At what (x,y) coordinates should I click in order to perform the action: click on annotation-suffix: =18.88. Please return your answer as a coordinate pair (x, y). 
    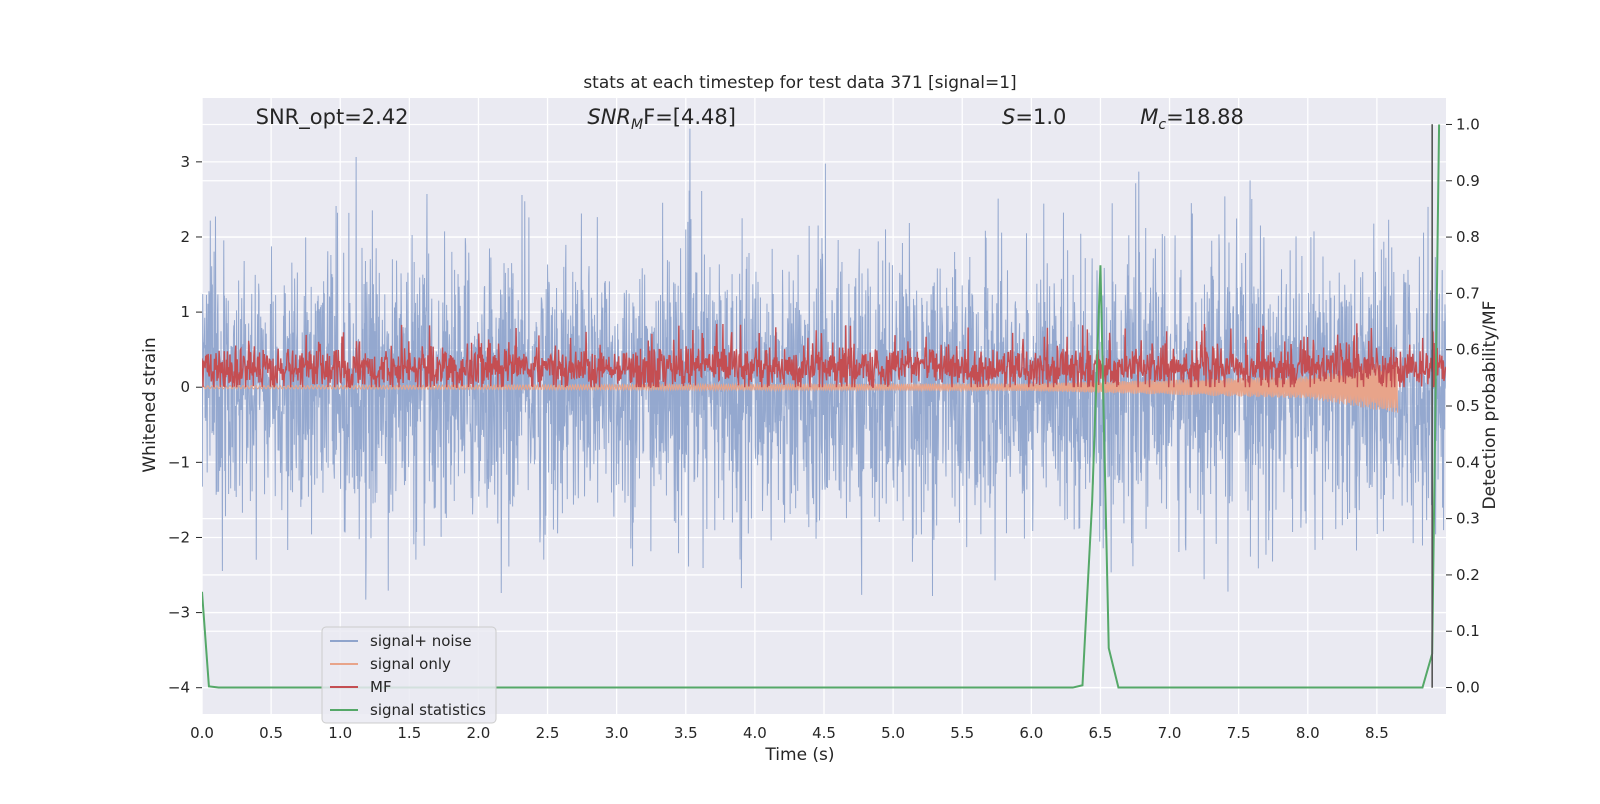
    Looking at the image, I should click on (1205, 117).